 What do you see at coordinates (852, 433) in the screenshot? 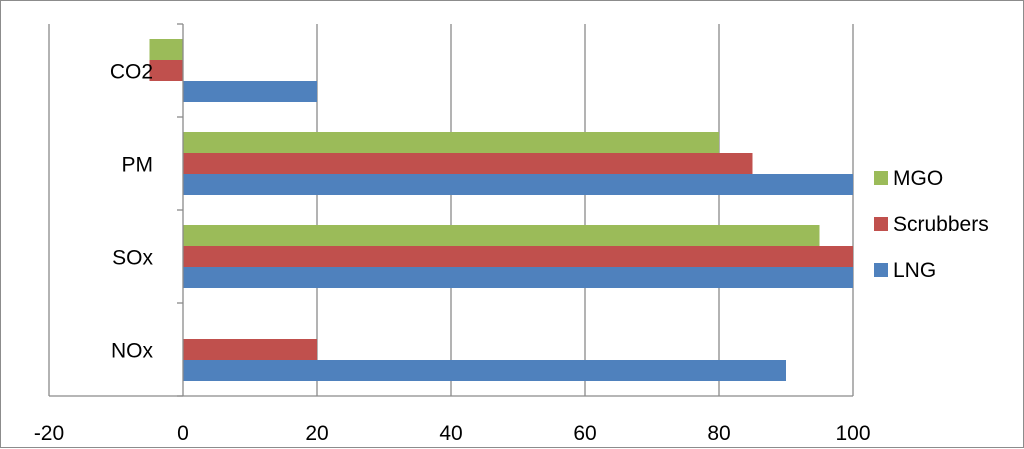
I see `x-tick-label-6: 100` at bounding box center [852, 433].